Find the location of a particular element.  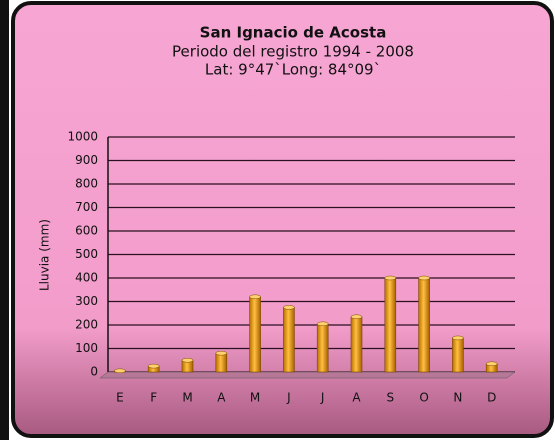

subtitle: Periodo del registro 1994 - 2008 is located at coordinates (293, 52).